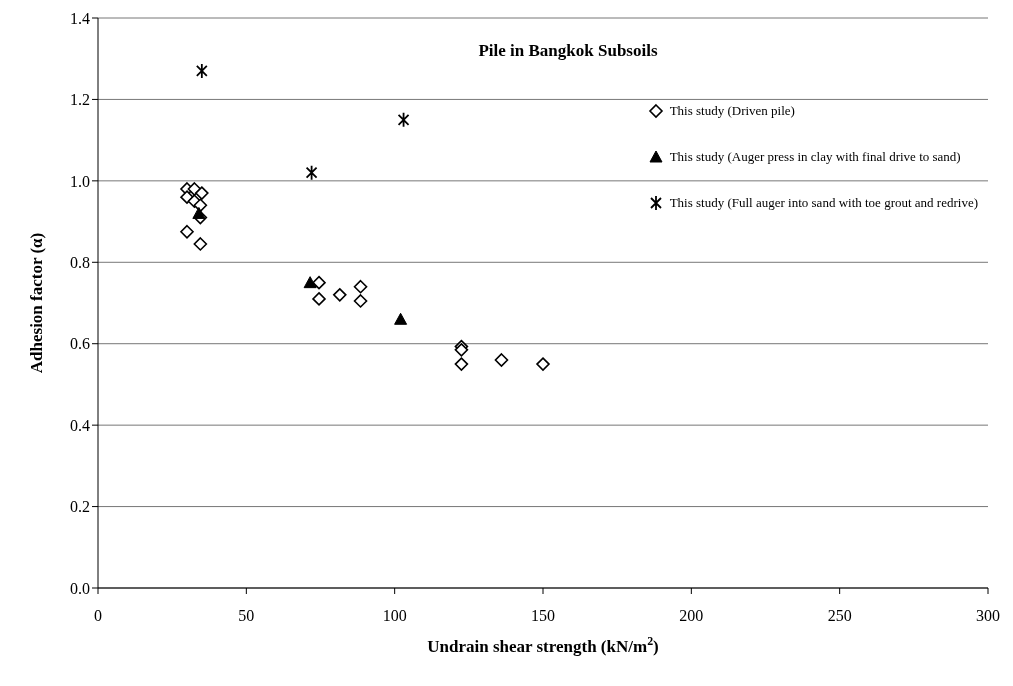 The width and height of the screenshot is (1013, 686). Describe the element at coordinates (988, 616) in the screenshot. I see `x-tick-label: 300` at that location.